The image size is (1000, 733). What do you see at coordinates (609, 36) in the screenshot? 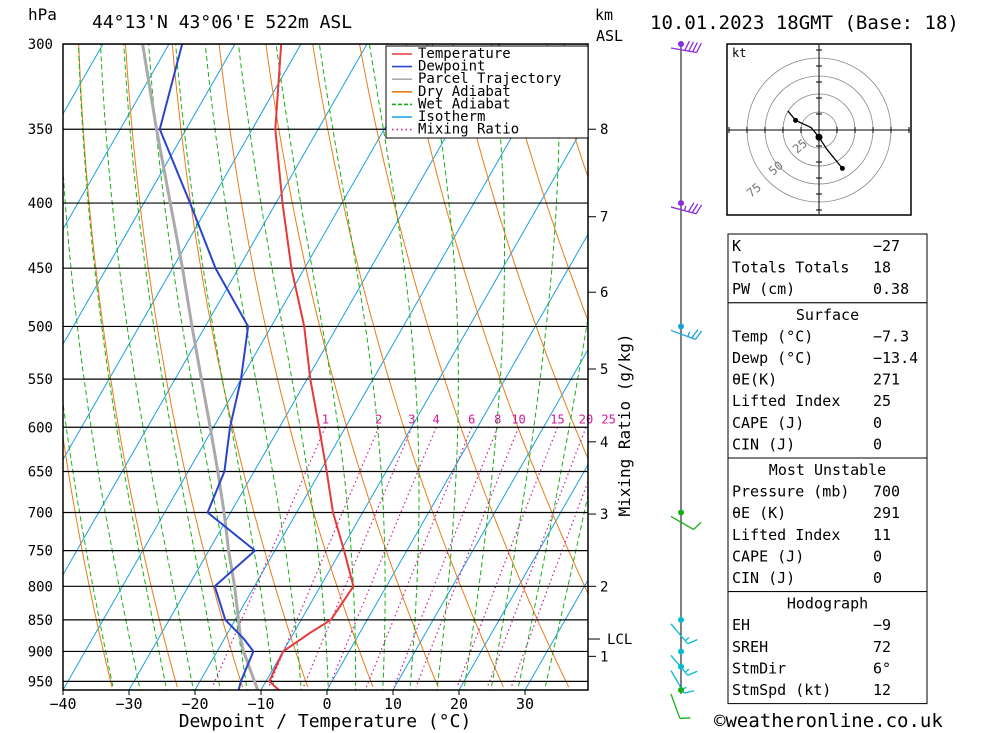
I see `height-unit-asl: ASL` at bounding box center [609, 36].